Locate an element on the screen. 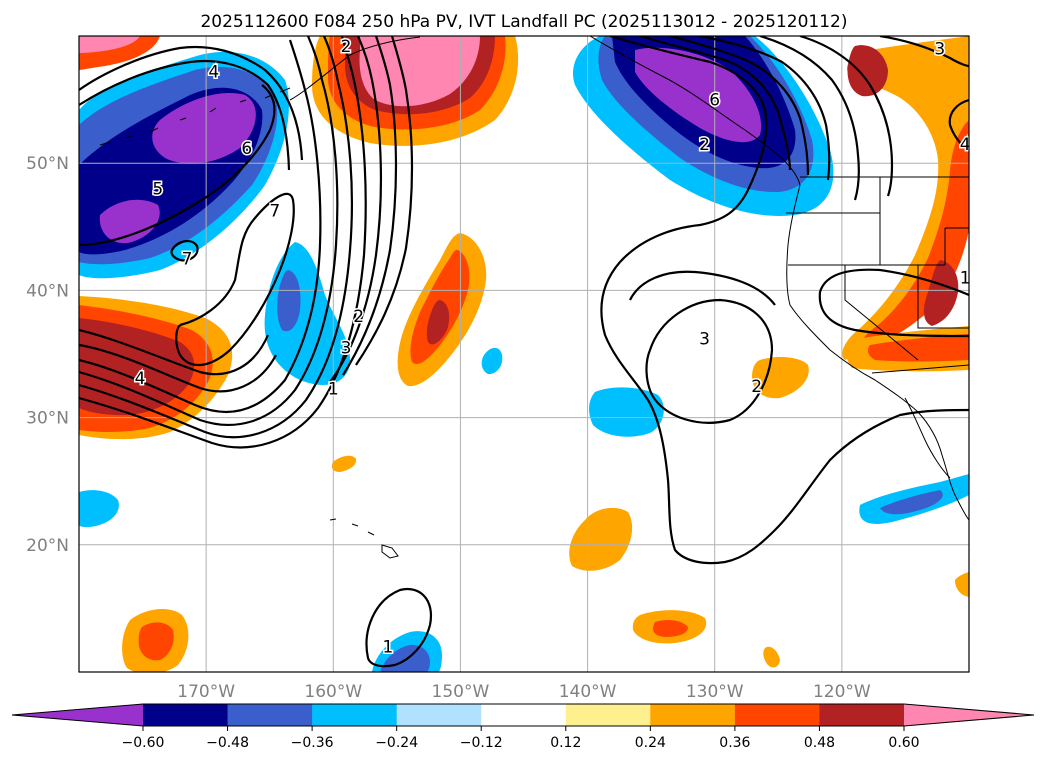 Image resolution: width=1047 pixels, height=765 pixels. aleutian-islands is located at coordinates (195, 116).